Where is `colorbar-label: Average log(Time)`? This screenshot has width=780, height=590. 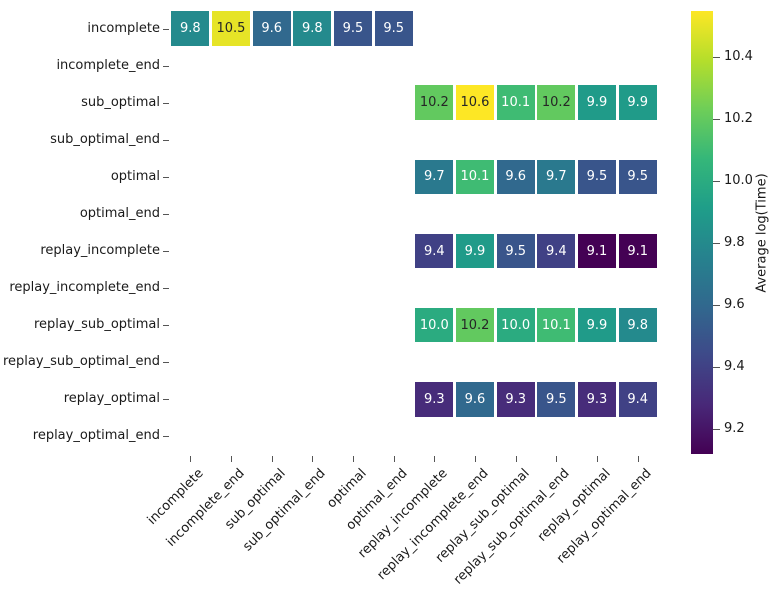 colorbar-label: Average log(Time) is located at coordinates (762, 232).